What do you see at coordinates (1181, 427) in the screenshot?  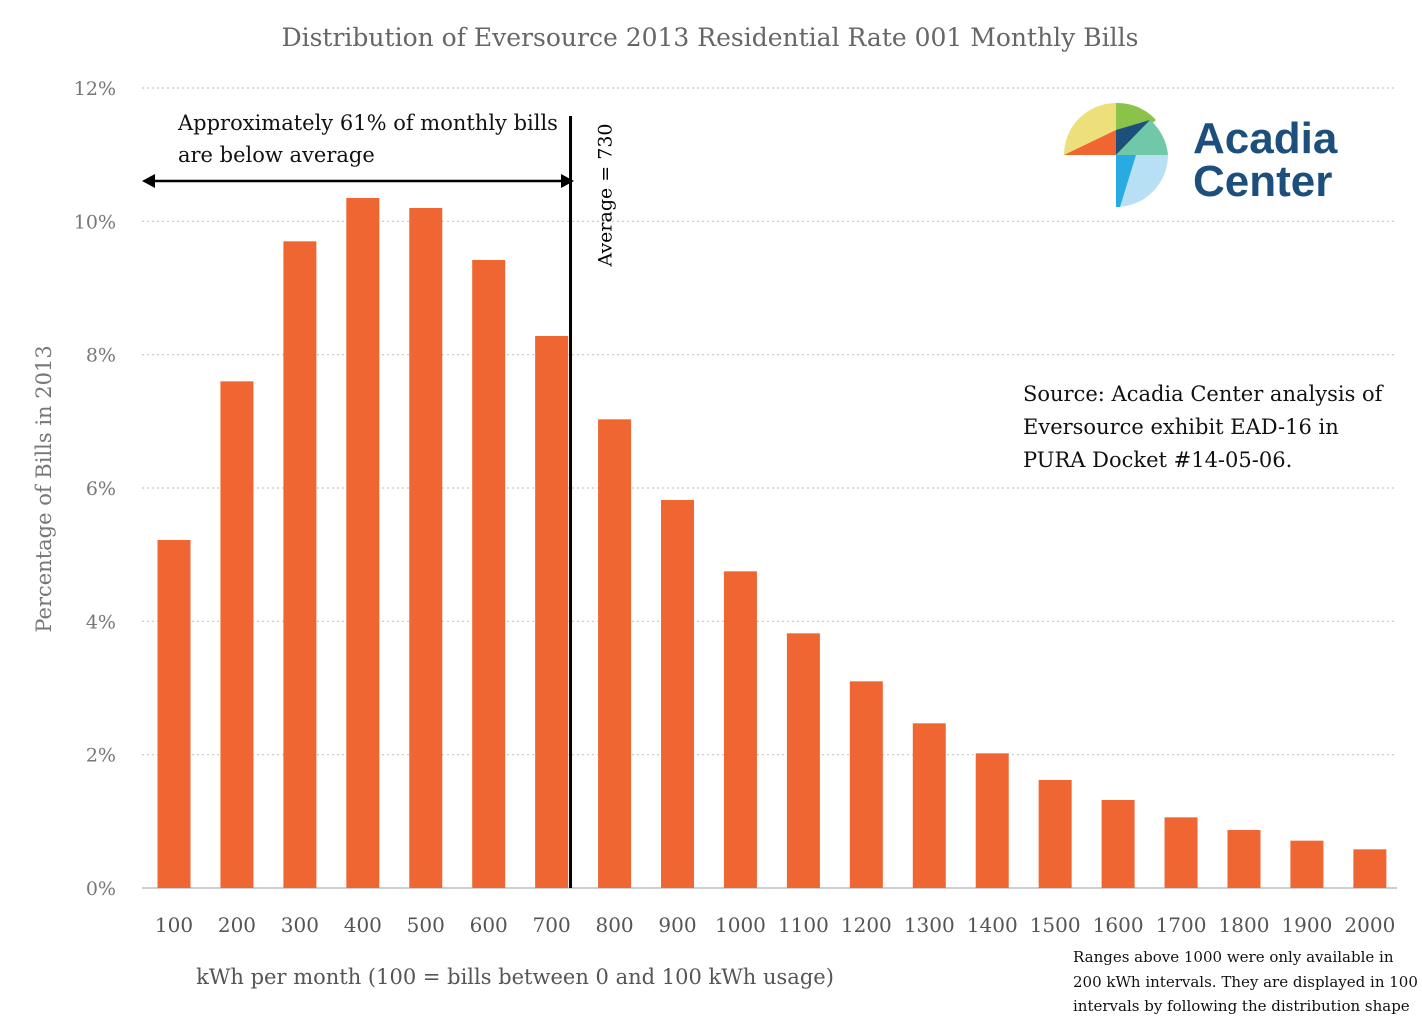 I see `source-note-line2: Eversource exhibit EAD-16 in` at bounding box center [1181, 427].